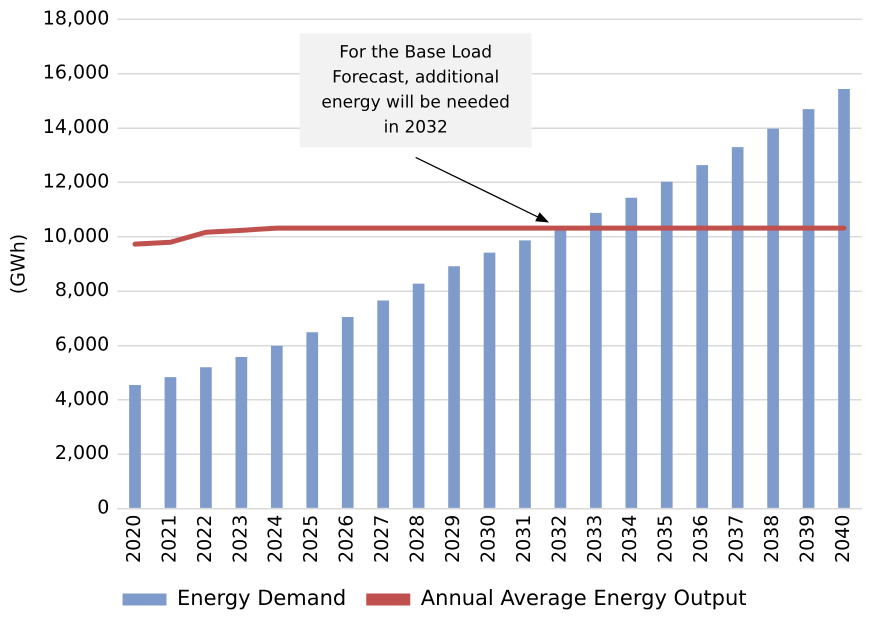  Describe the element at coordinates (382, 539) in the screenshot. I see `x-tick-label: 2027` at that location.